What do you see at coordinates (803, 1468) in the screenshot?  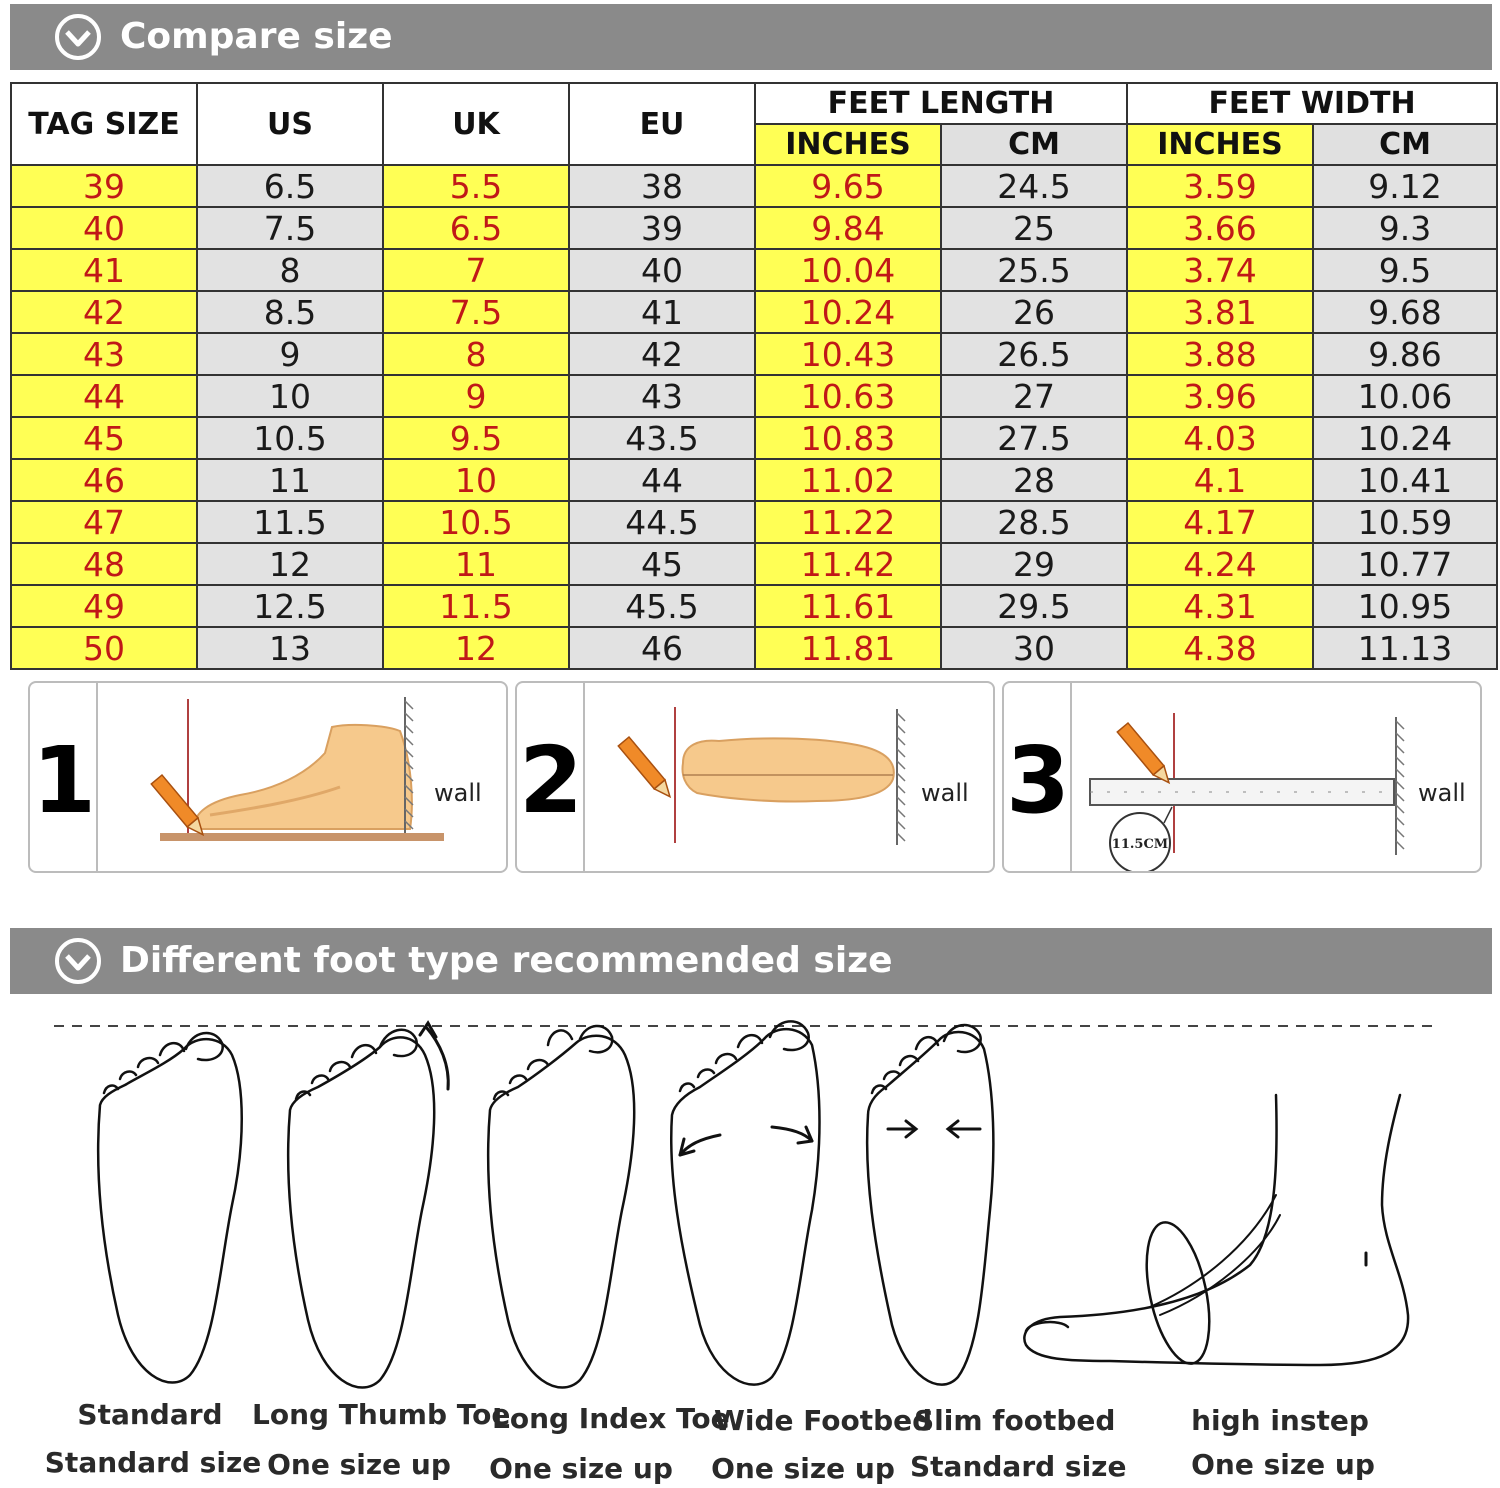 I see `foot-type-size-wide-footbed: One size up` at bounding box center [803, 1468].